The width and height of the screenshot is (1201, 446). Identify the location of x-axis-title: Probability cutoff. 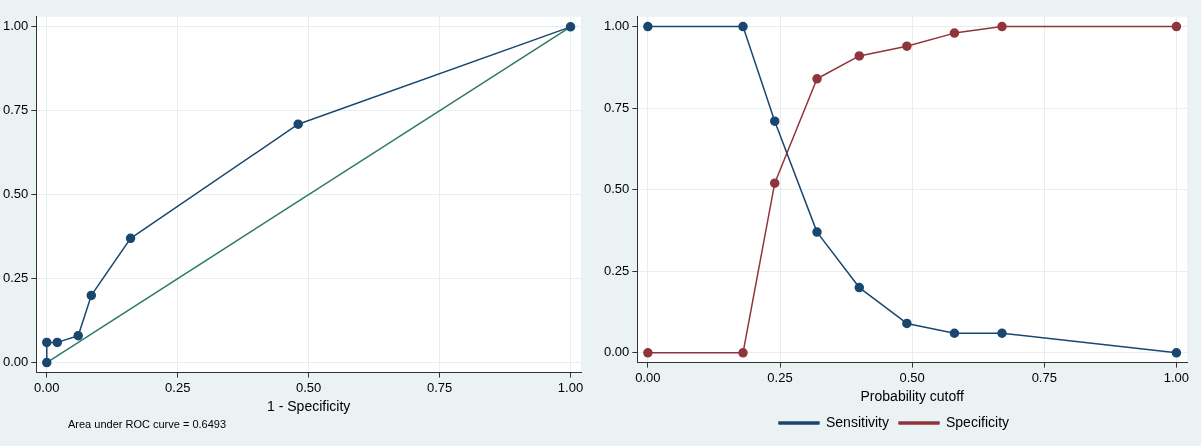
(912, 396).